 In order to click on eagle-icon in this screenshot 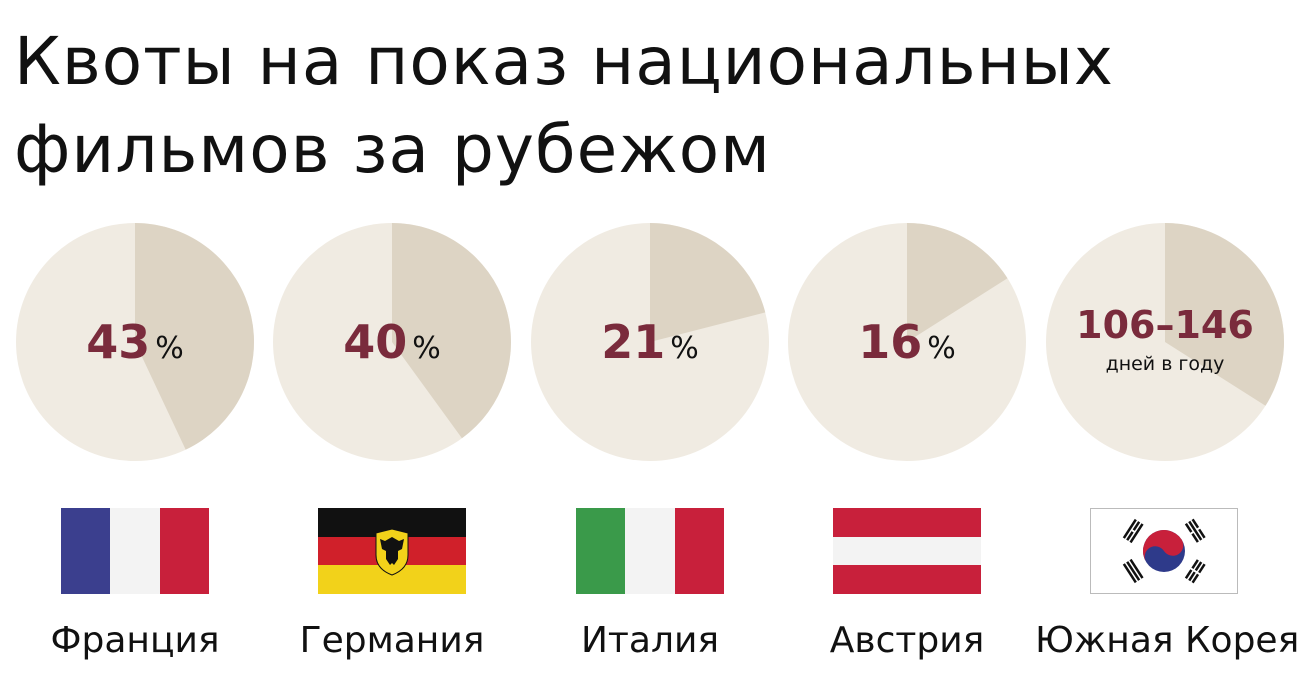, I will do `click(392, 552)`.